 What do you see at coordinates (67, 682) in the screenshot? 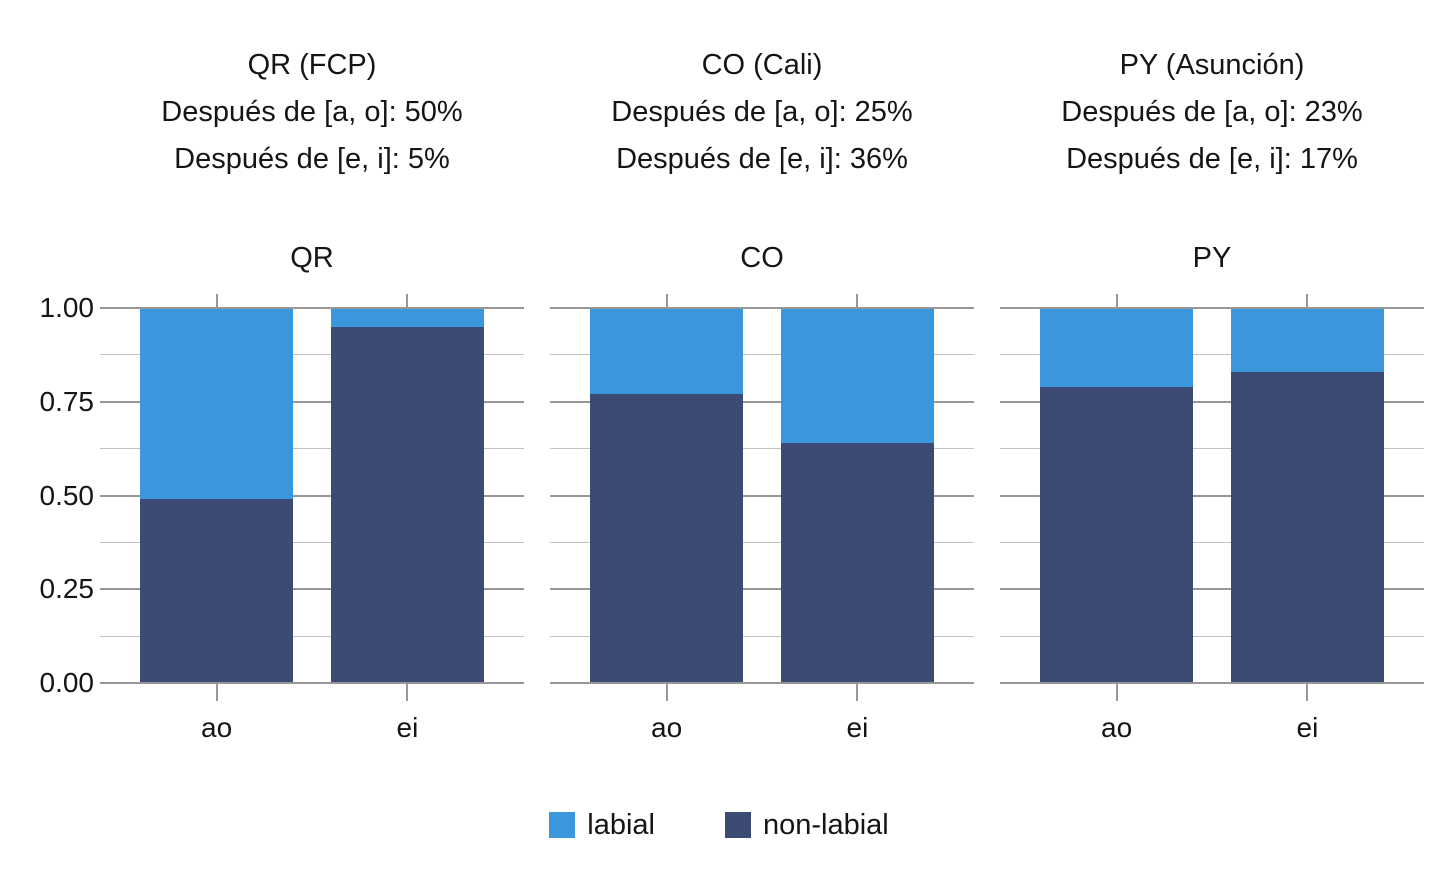
I see `y-tick-label: 0.00` at bounding box center [67, 682].